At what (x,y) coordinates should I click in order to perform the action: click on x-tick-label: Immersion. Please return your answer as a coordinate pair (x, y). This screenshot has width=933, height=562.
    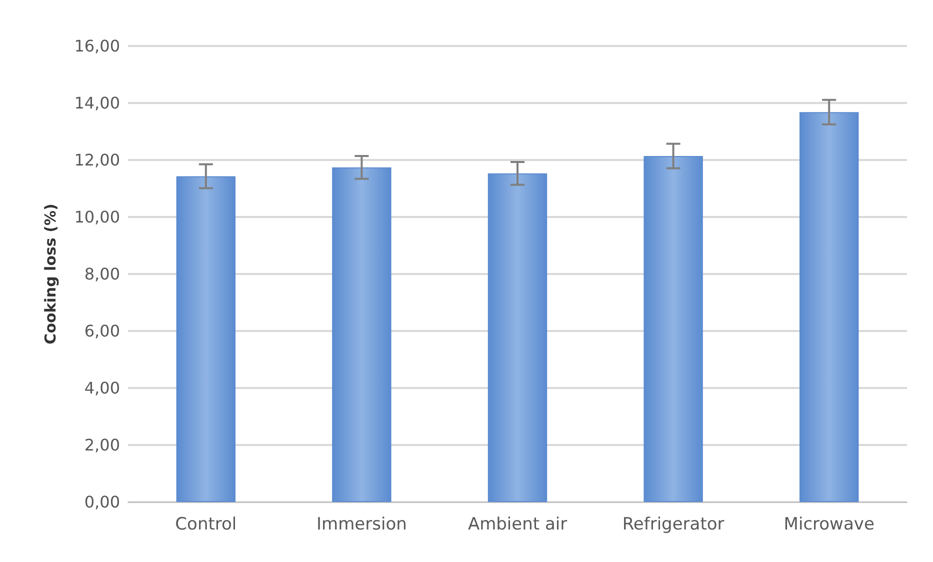
    Looking at the image, I should click on (361, 524).